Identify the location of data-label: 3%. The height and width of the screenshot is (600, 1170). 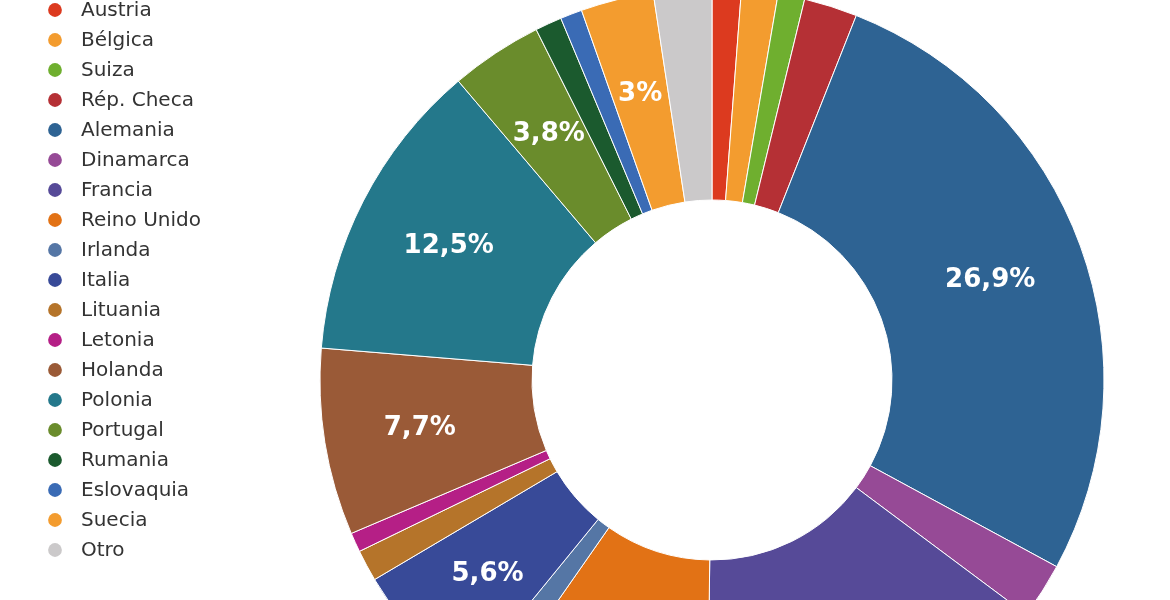
(640, 91).